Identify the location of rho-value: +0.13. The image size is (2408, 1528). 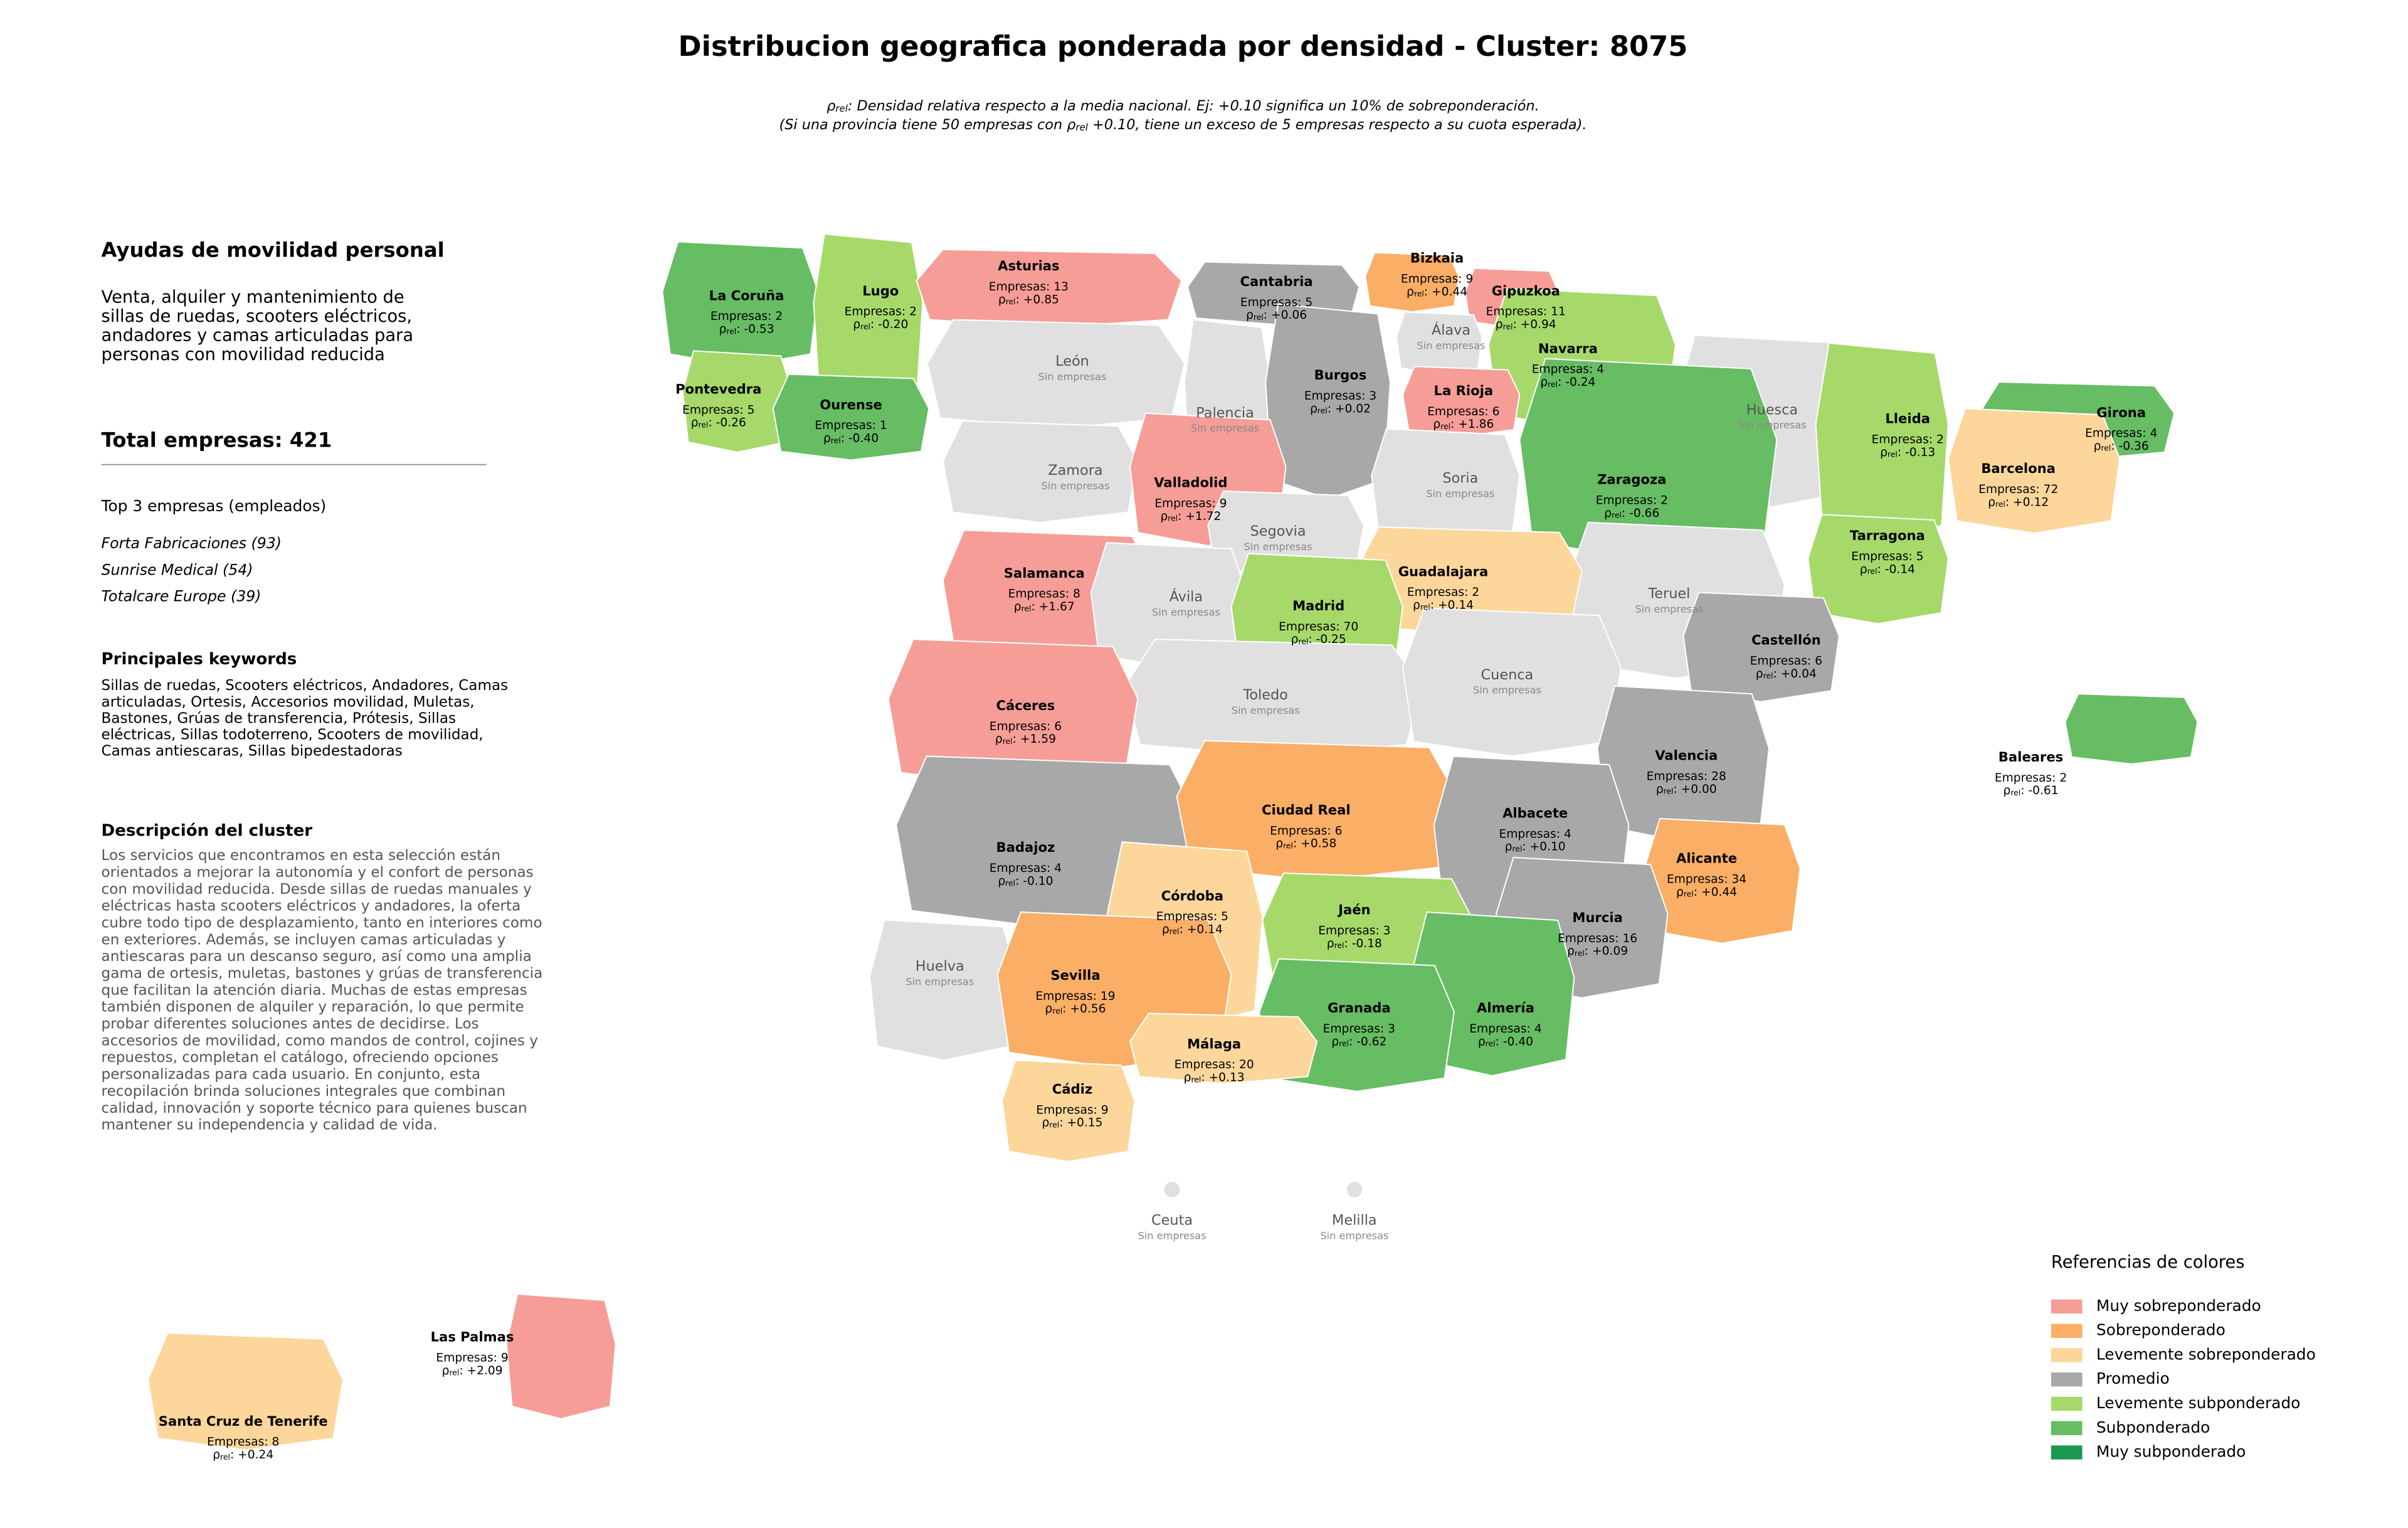
(1227, 1077).